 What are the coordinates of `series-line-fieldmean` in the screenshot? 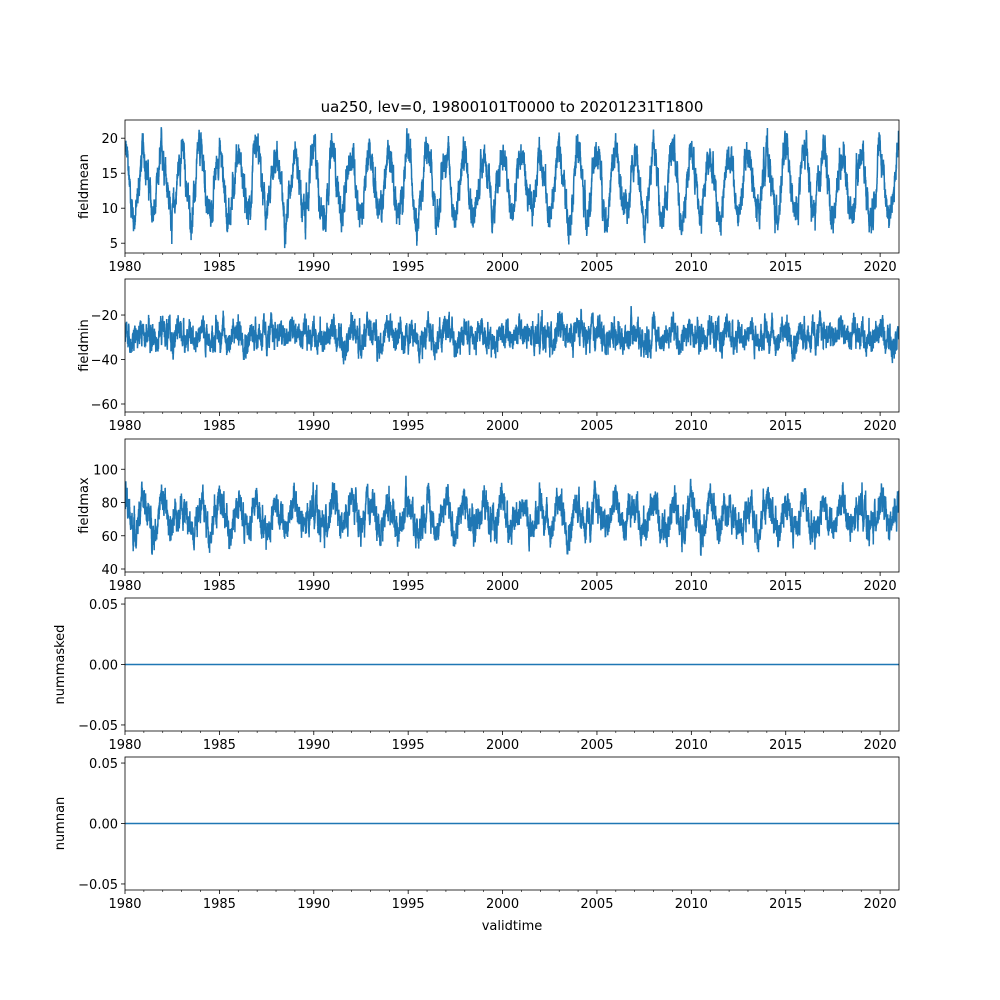 It's located at (512, 188).